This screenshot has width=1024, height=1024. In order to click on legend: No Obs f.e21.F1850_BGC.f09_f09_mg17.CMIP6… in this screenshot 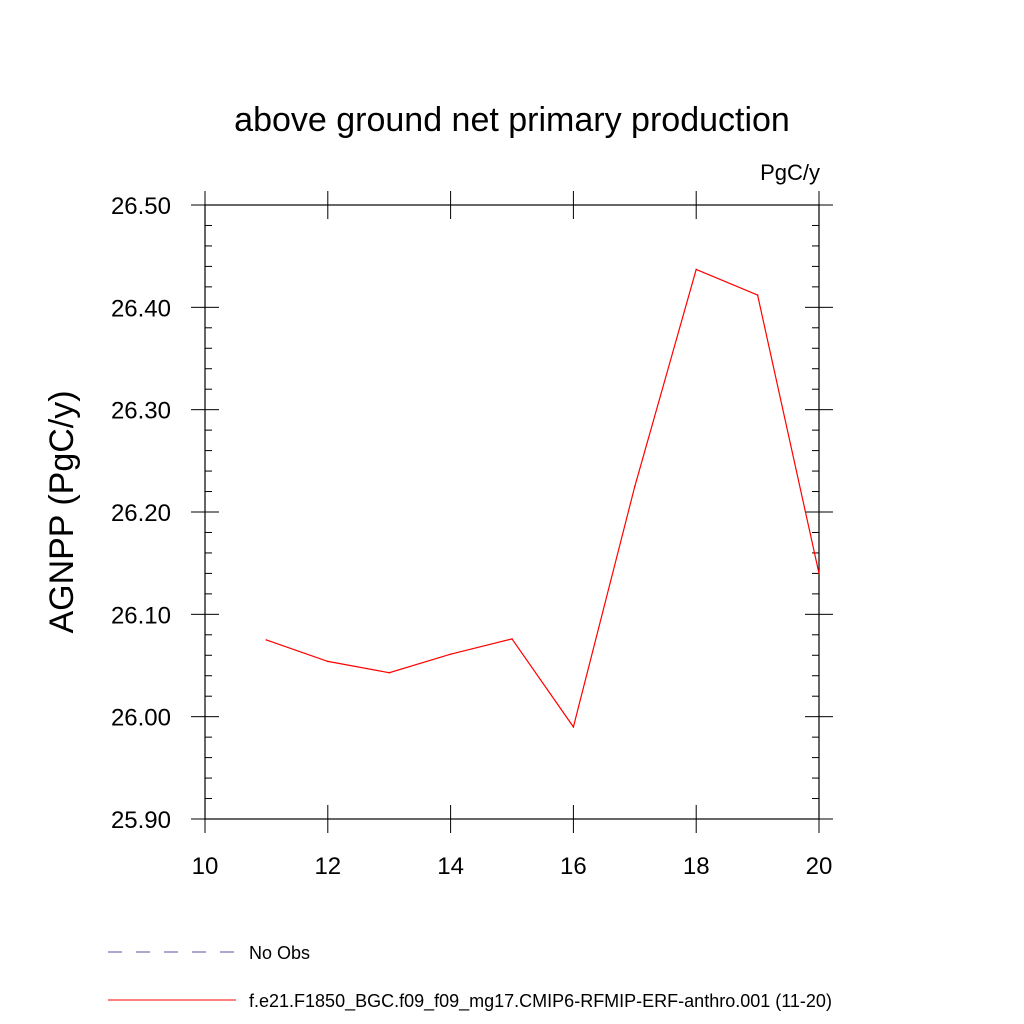, I will do `click(470, 977)`.